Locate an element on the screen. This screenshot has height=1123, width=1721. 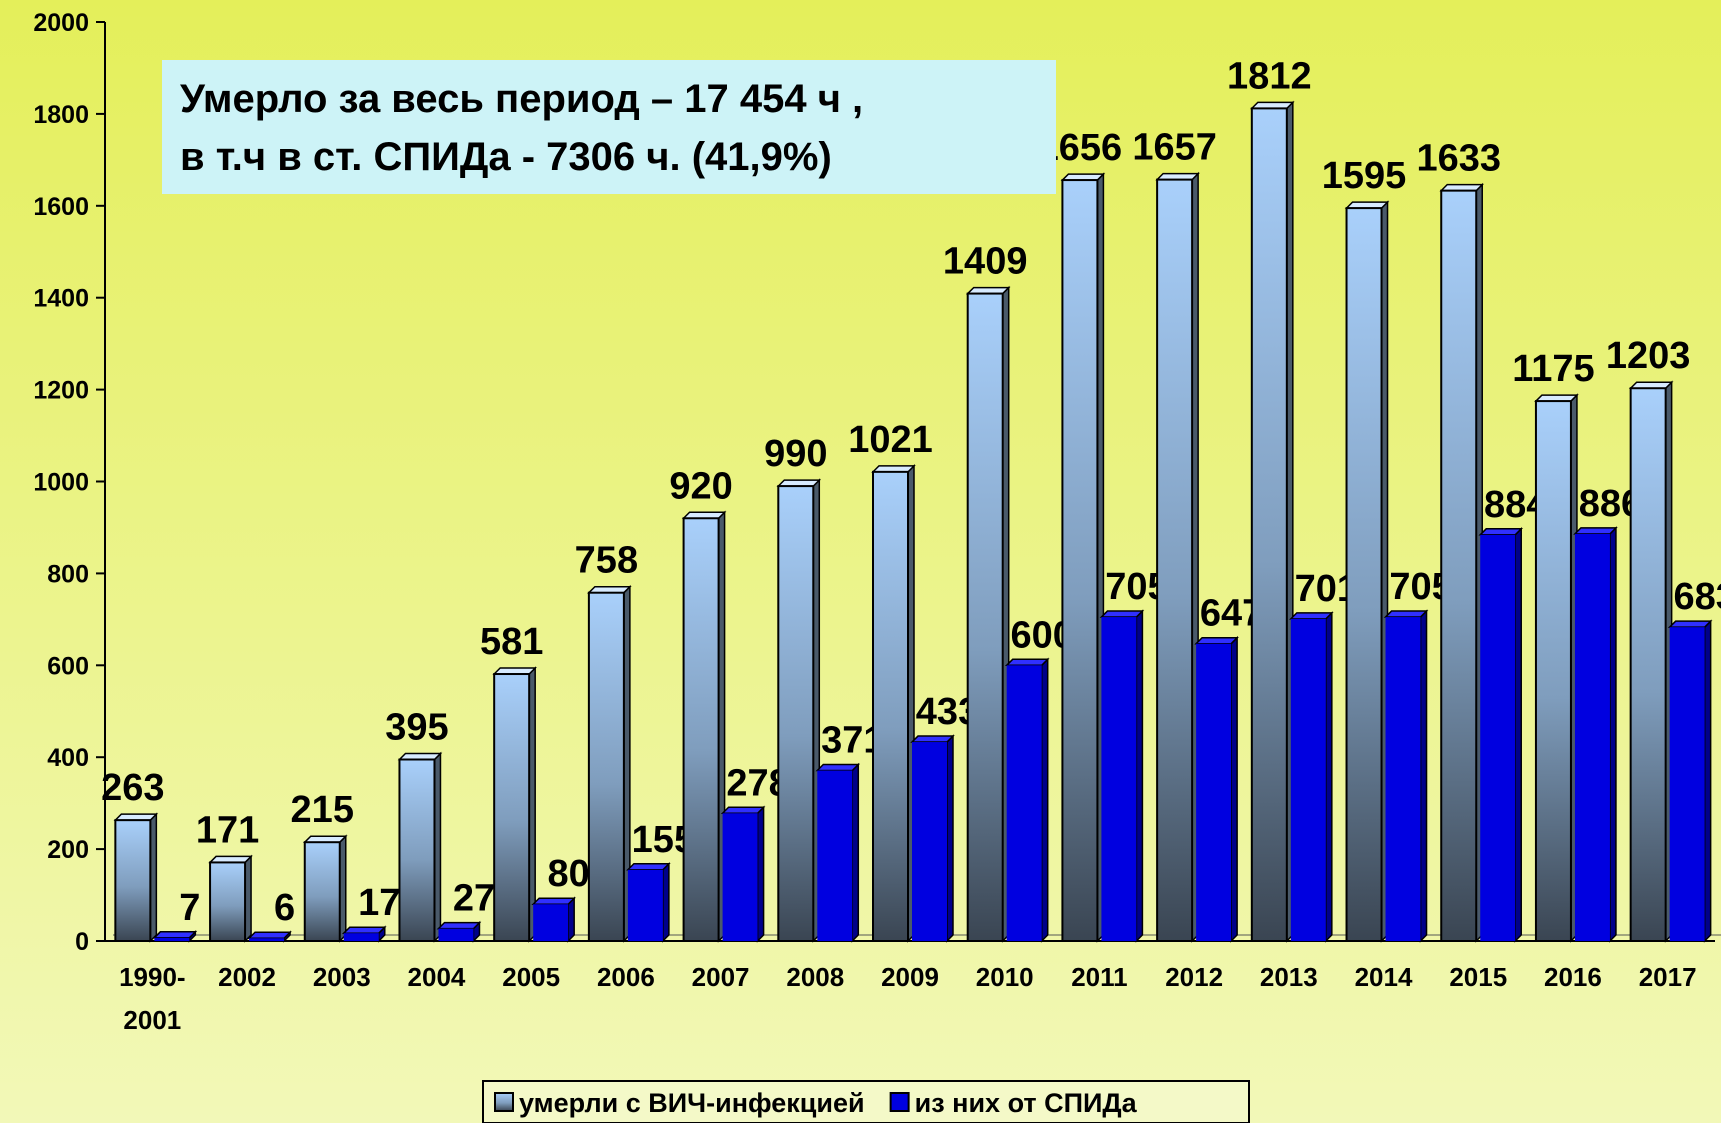
y-tick-label: 1800 is located at coordinates (61, 115).